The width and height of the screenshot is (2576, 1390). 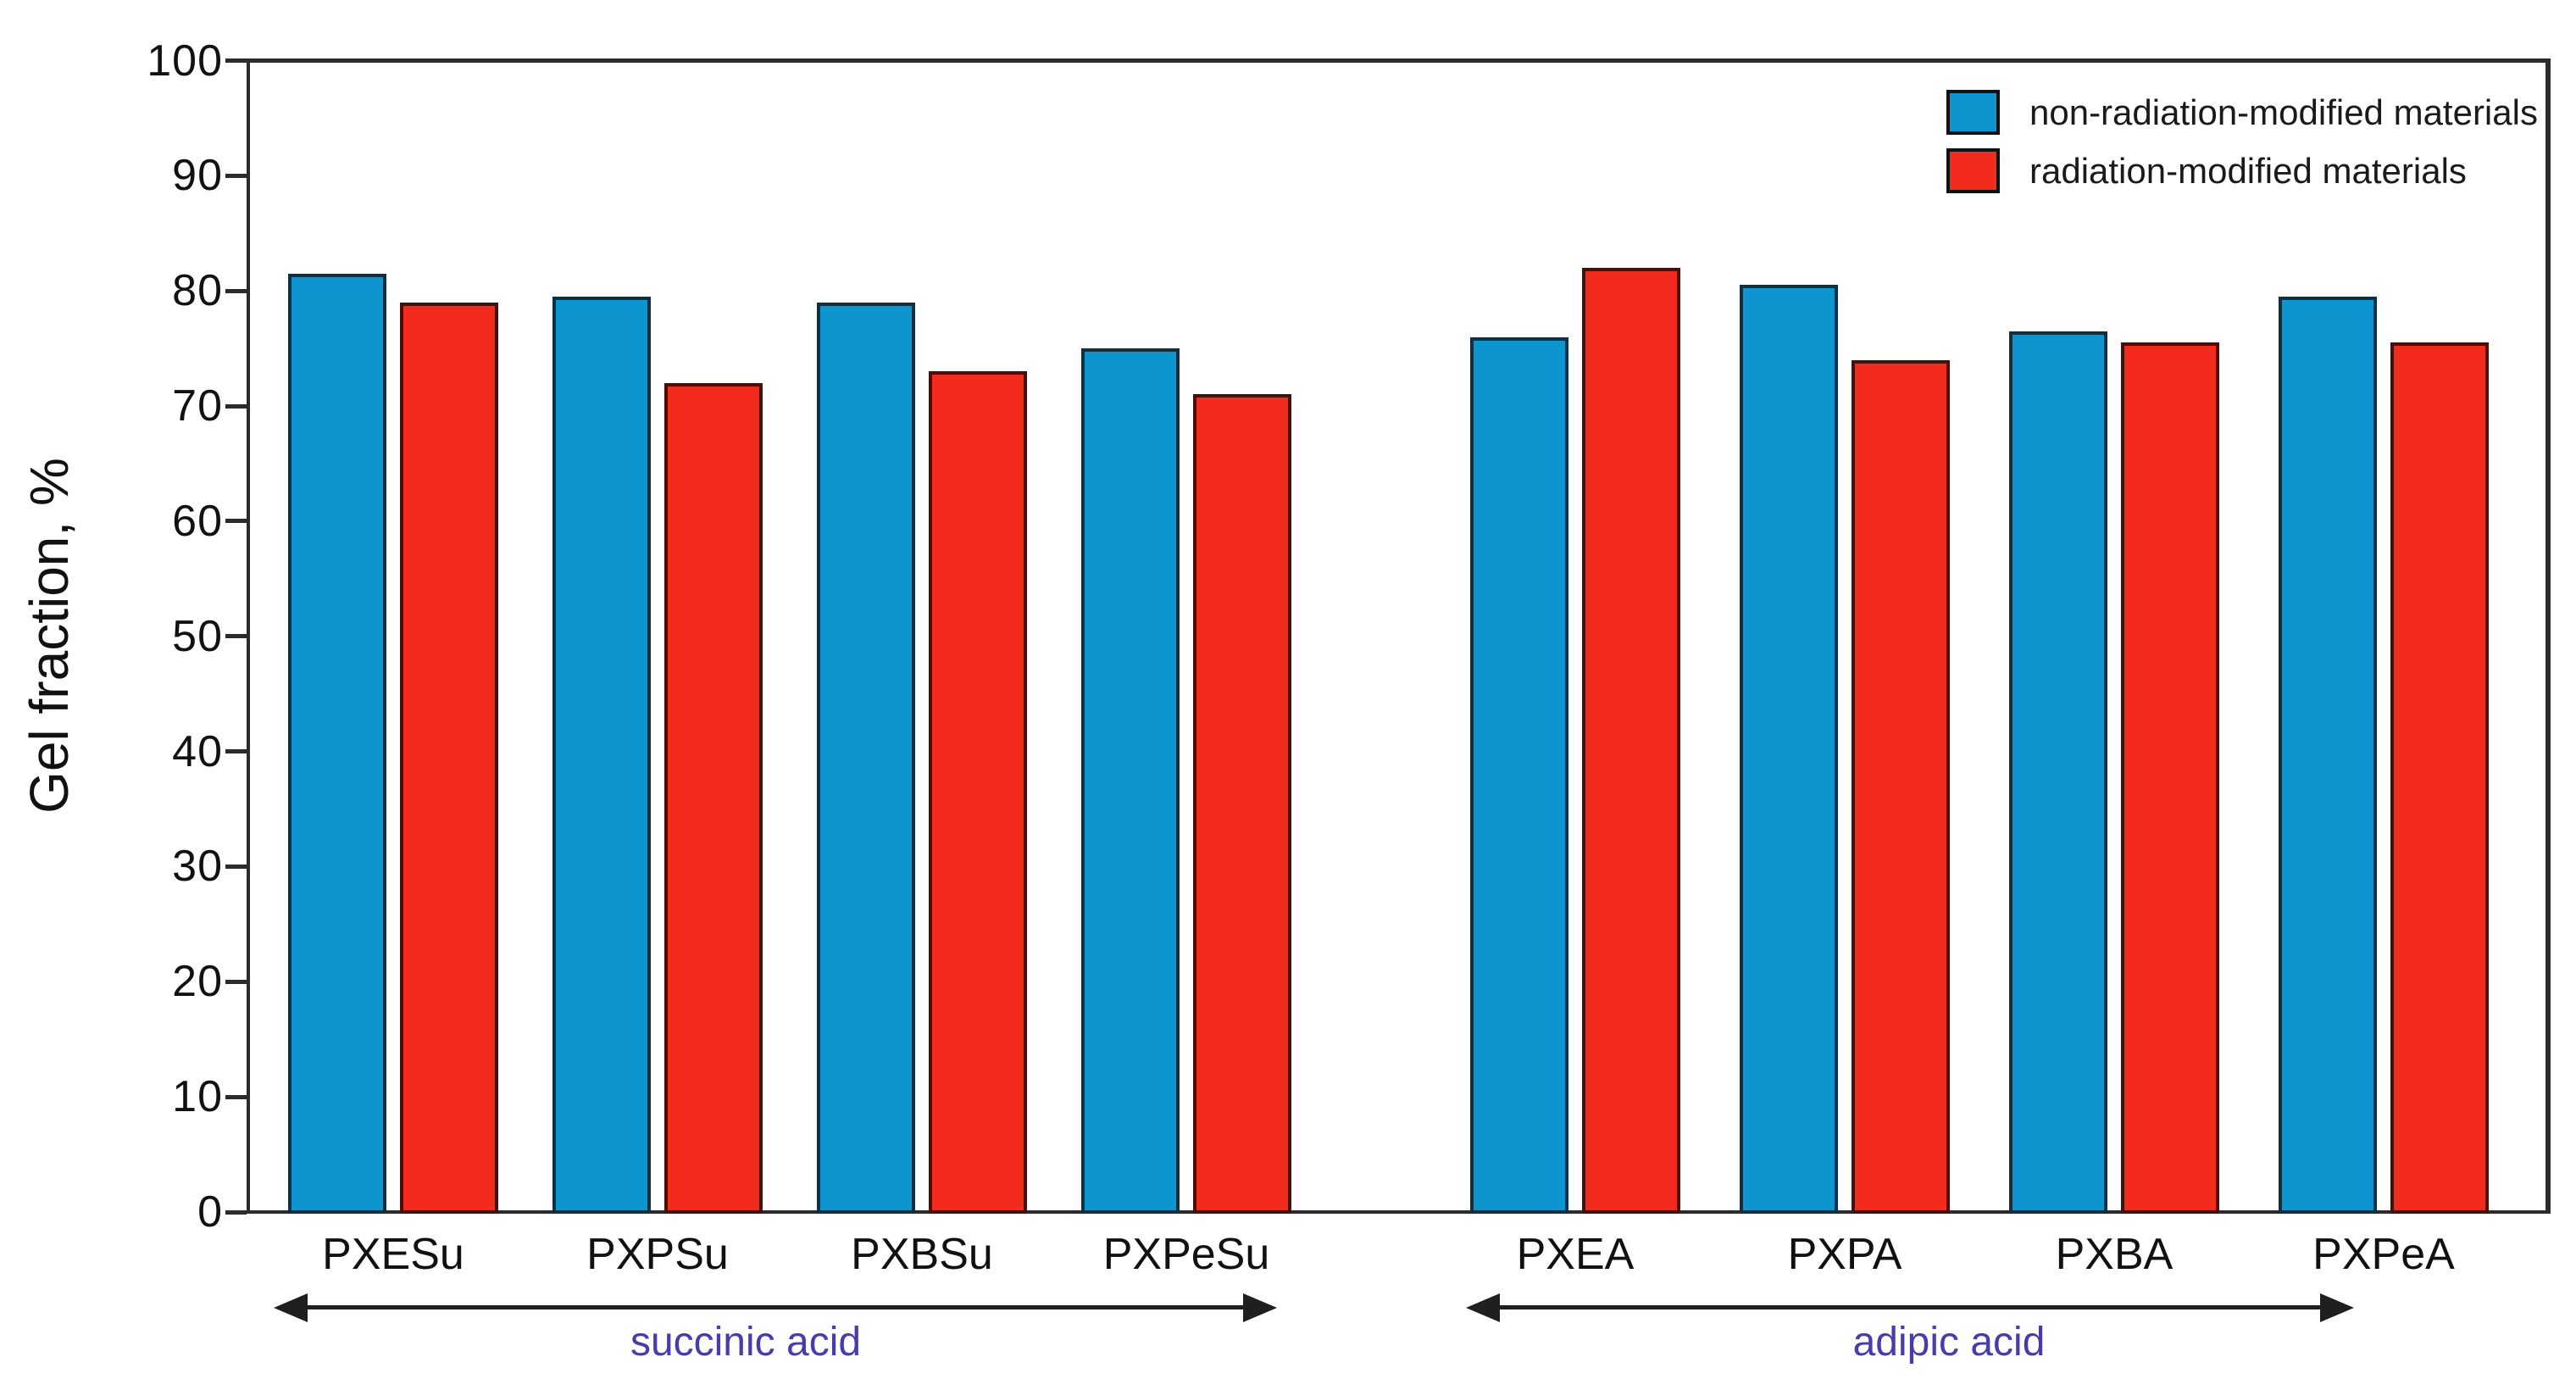 What do you see at coordinates (1242, 804) in the screenshot?
I see `bar-PXPeSu-radiation` at bounding box center [1242, 804].